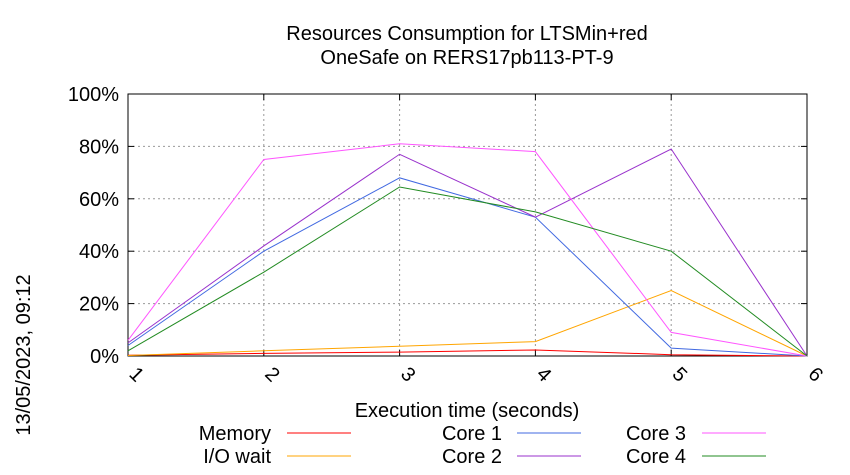  What do you see at coordinates (99, 305) in the screenshot?
I see `y-tick-label: 20%` at bounding box center [99, 305].